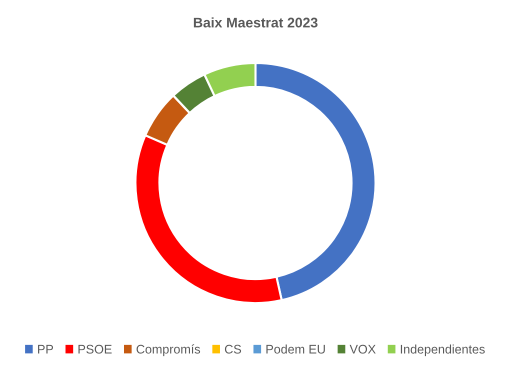 Image resolution: width=511 pixels, height=366 pixels. I want to click on legend-label: PSOE, so click(95, 349).